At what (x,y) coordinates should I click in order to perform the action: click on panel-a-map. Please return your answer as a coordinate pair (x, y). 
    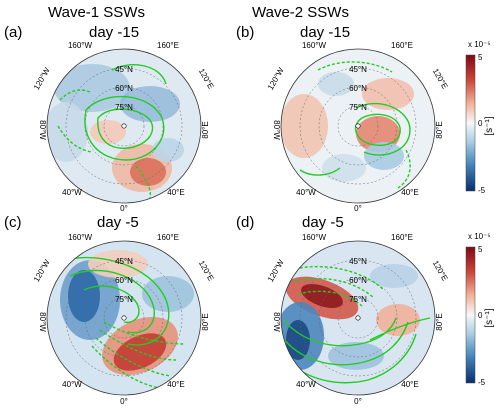
    Looking at the image, I should click on (124, 126).